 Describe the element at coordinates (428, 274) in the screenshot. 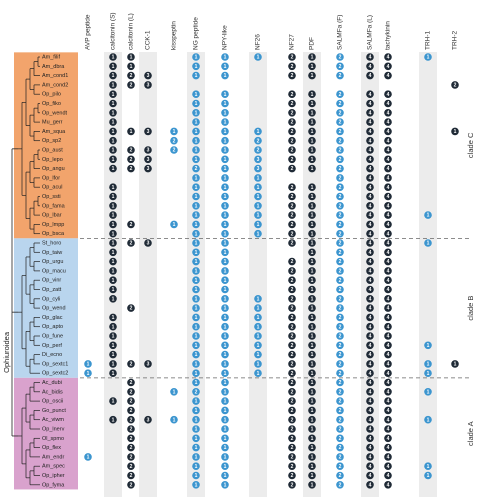

I see `column-band` at that location.